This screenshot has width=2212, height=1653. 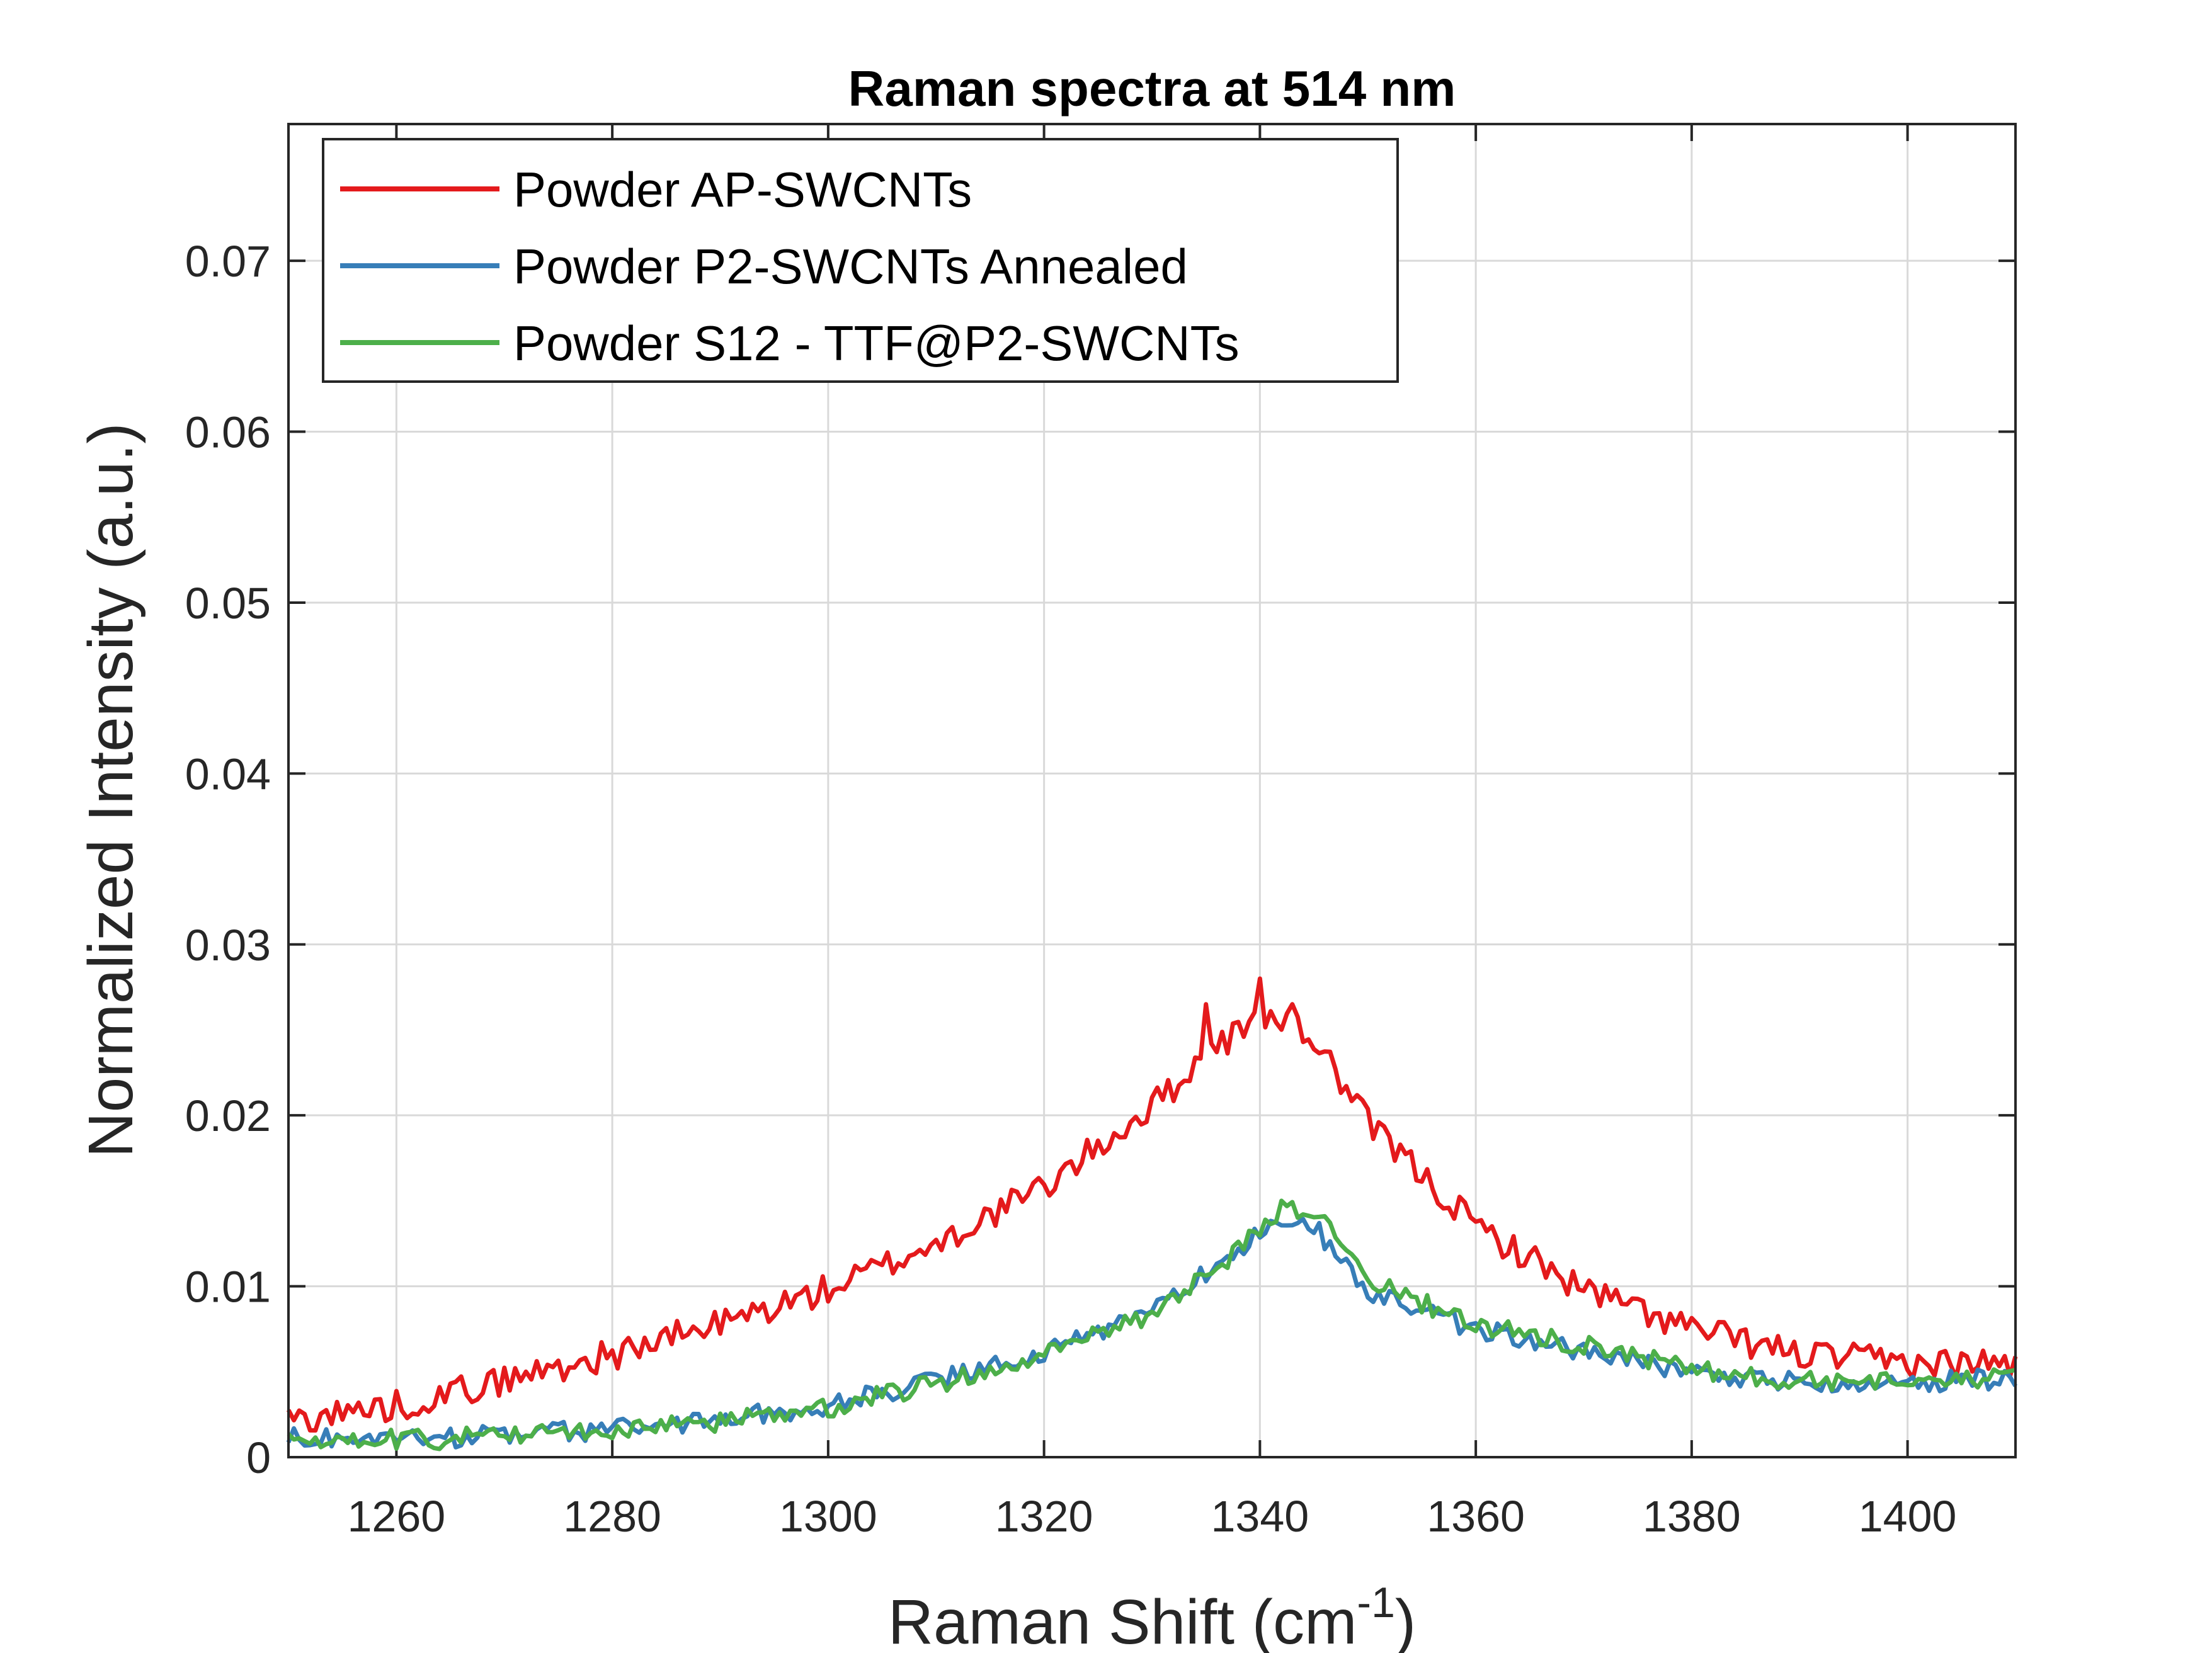 I want to click on legend-entry-label: Powder S12 - TTF@P2-SWCNTs, so click(x=876, y=343).